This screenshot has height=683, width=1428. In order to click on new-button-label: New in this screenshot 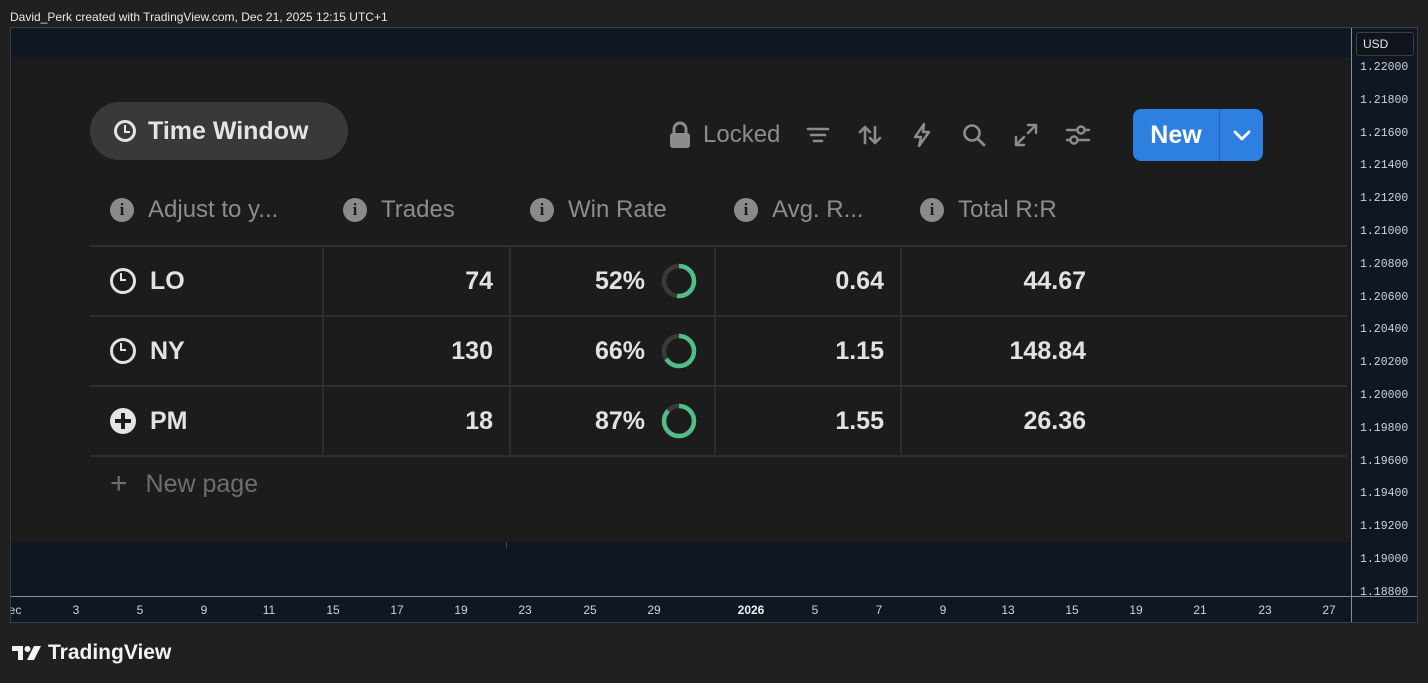, I will do `click(1176, 134)`.